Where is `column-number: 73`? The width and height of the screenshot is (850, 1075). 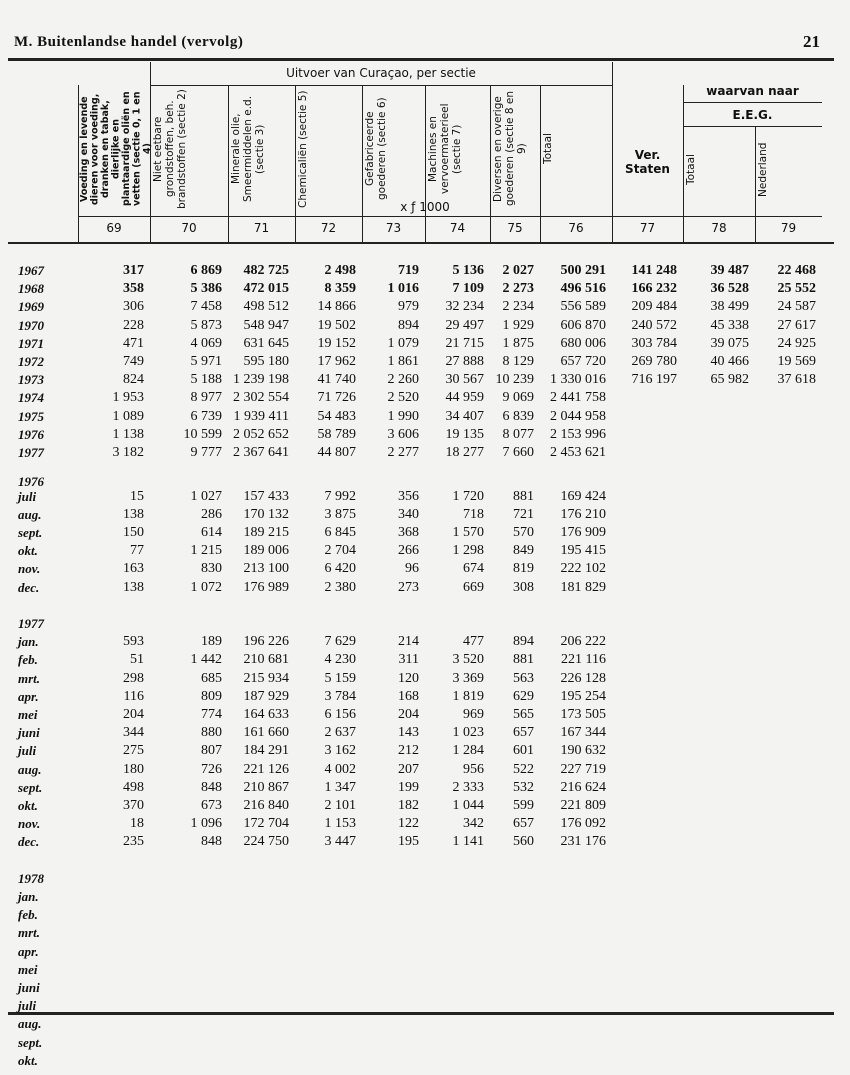
column-number: 73 is located at coordinates (393, 228).